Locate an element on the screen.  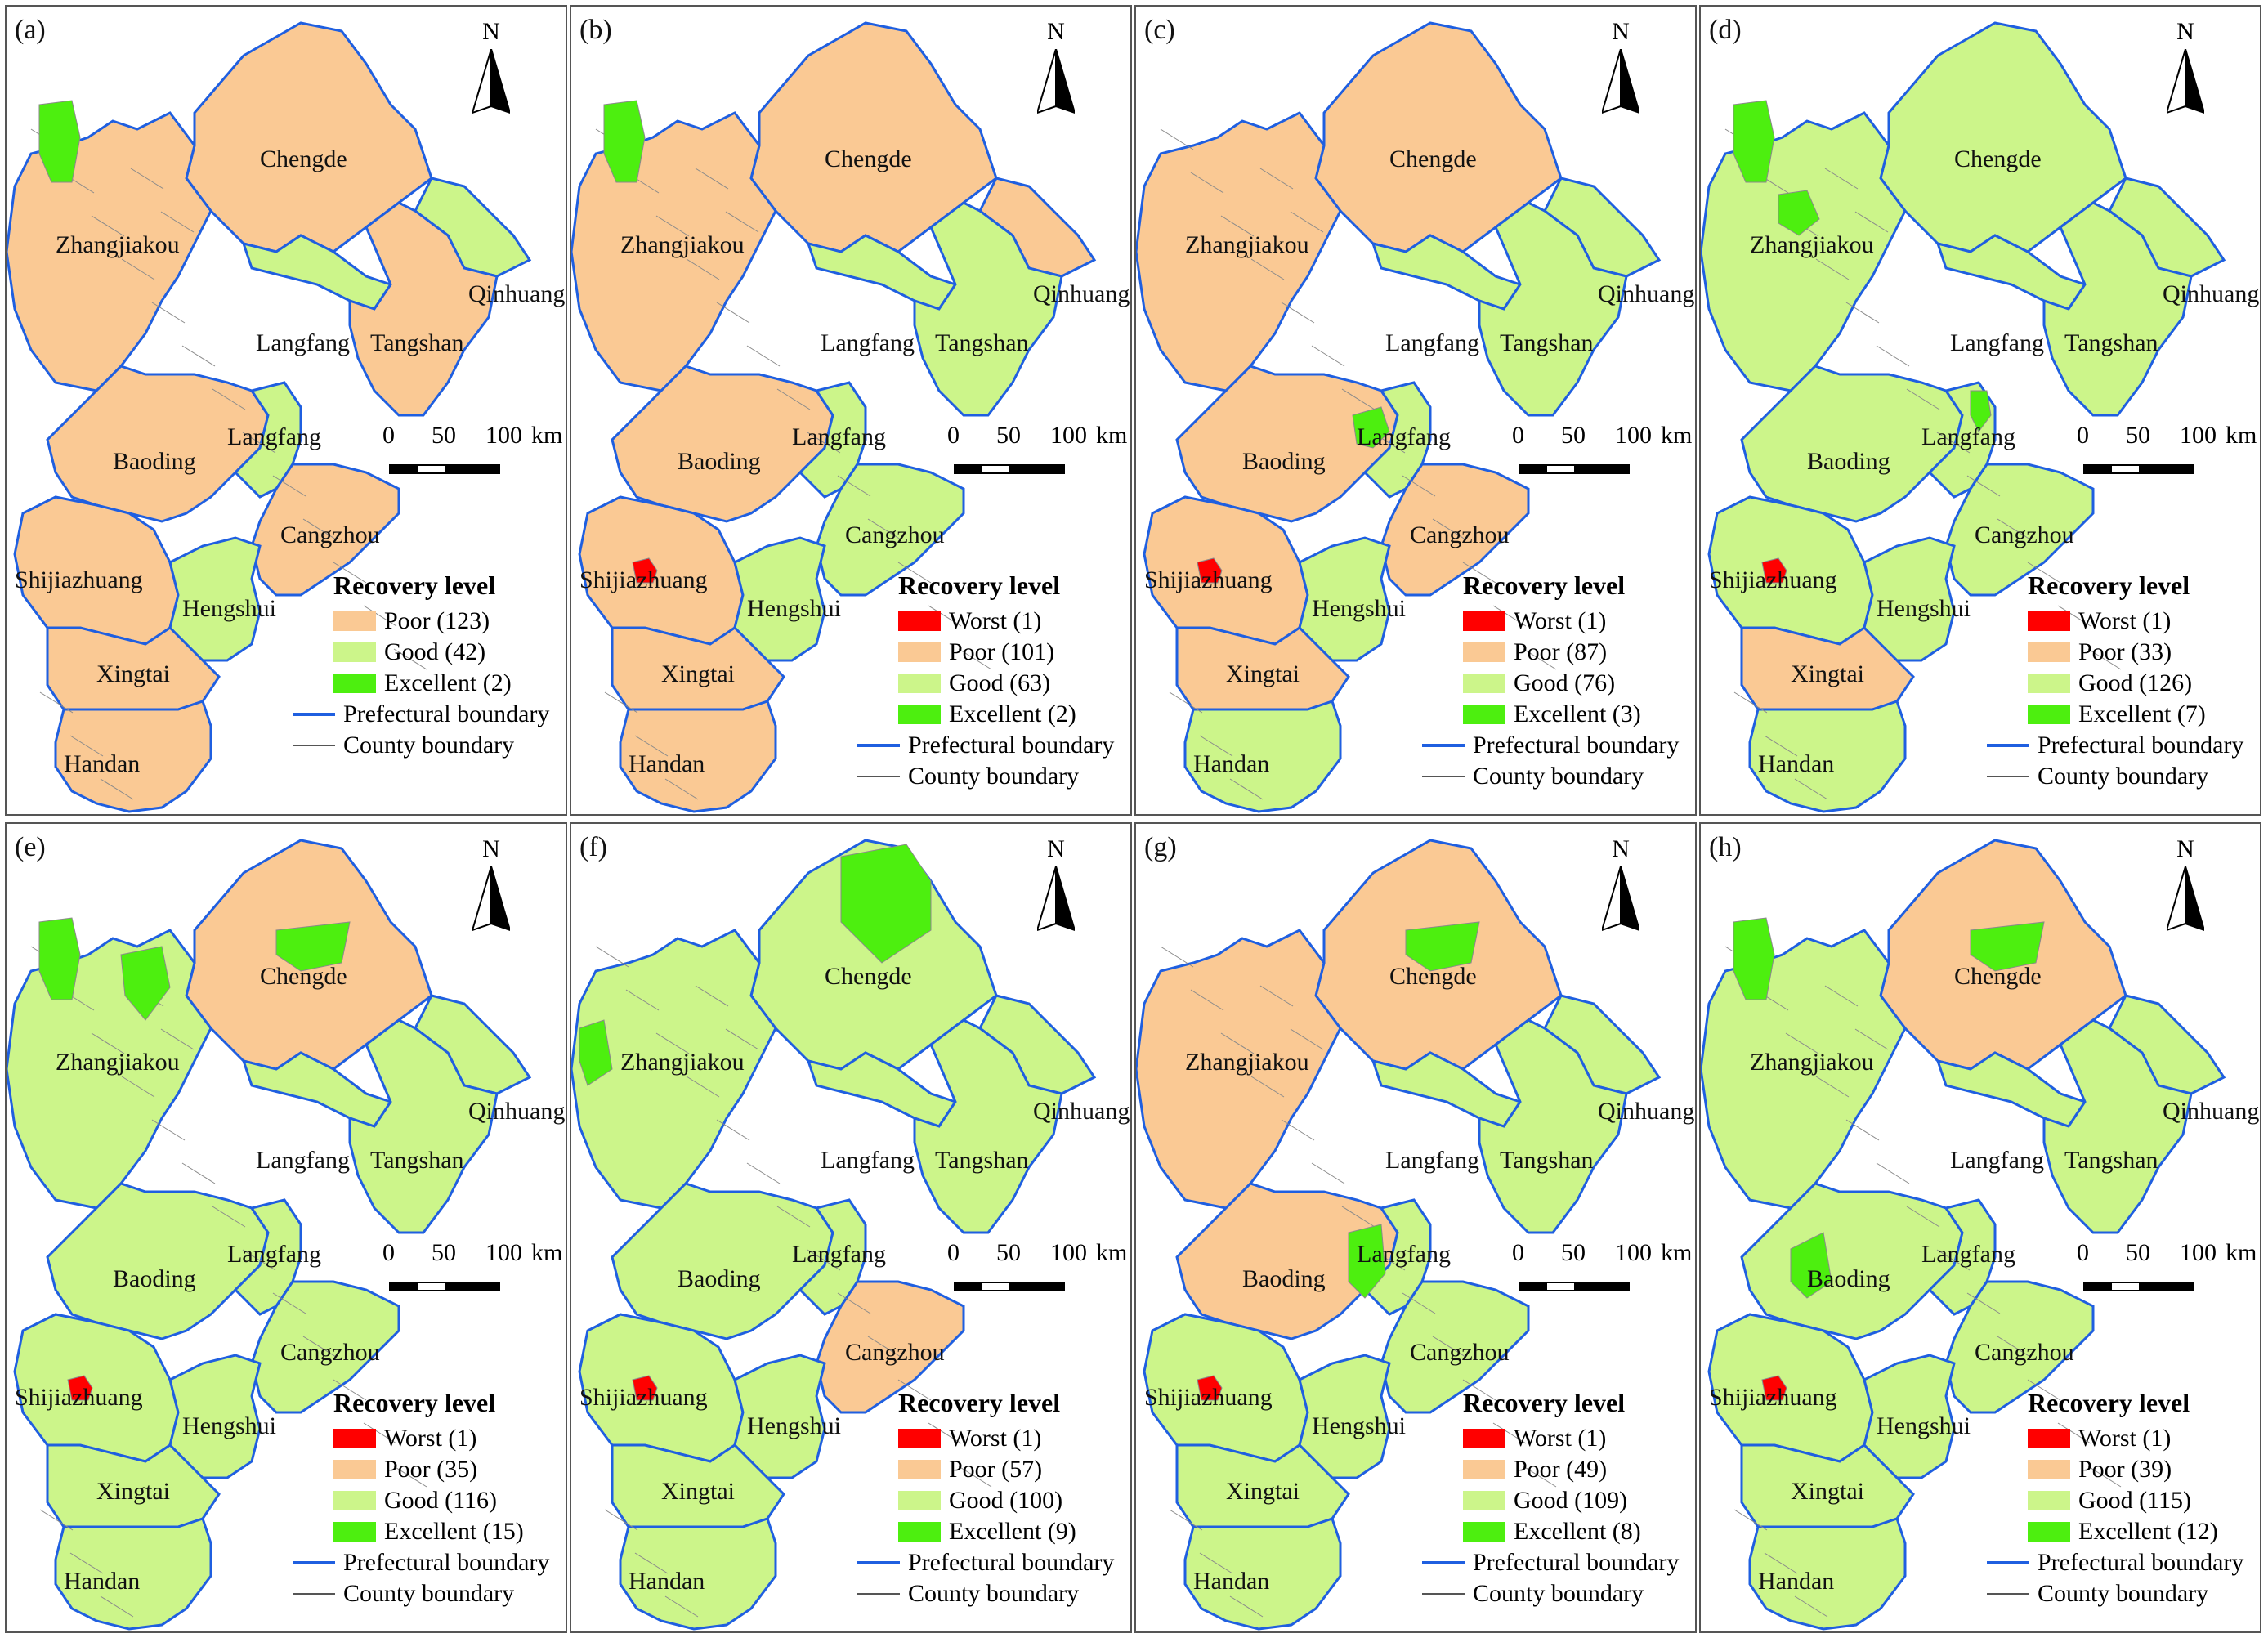
legend-label: Excellent (8) is located at coordinates (1577, 1531).